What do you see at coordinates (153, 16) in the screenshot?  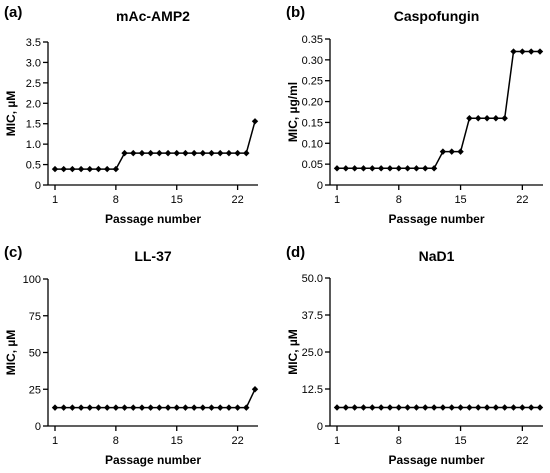 I see `chart-title: mAc-AMP2` at bounding box center [153, 16].